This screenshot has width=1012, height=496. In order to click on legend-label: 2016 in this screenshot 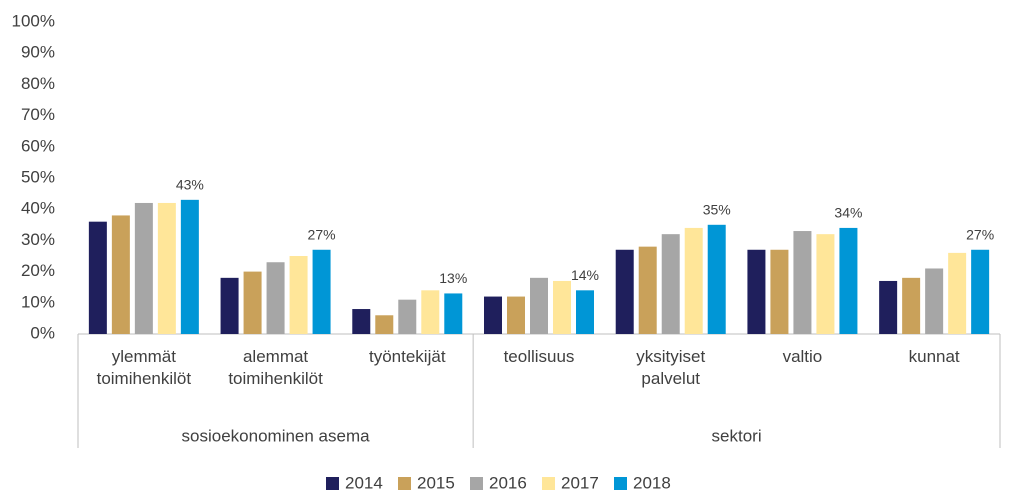, I will do `click(508, 482)`.